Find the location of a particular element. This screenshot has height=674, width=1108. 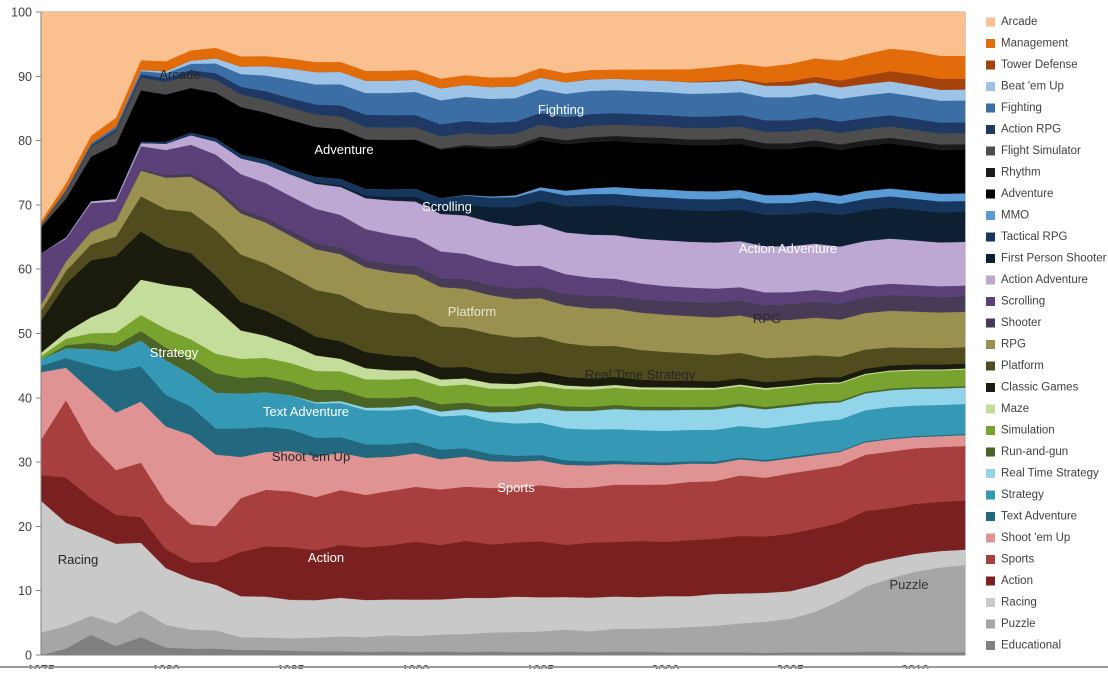

inline-label-rpg: RPG is located at coordinates (767, 318).